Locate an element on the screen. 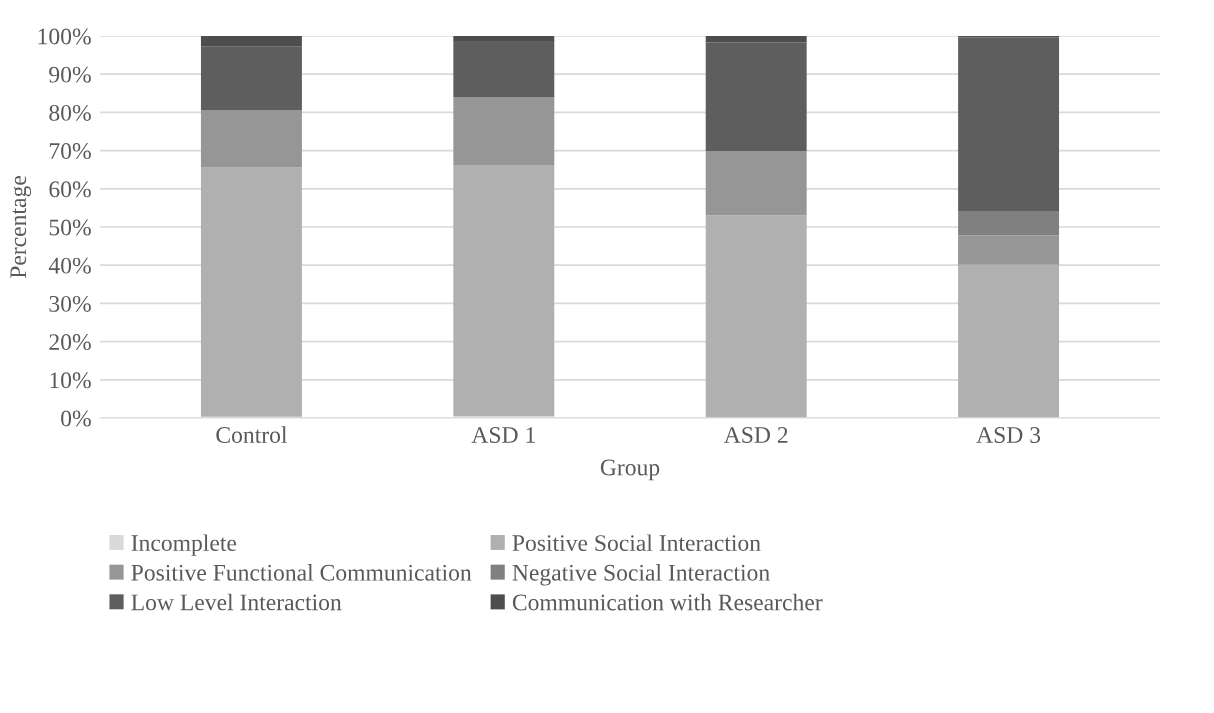 The height and width of the screenshot is (713, 1214). x-tick-label: ASD 1 is located at coordinates (503, 435).